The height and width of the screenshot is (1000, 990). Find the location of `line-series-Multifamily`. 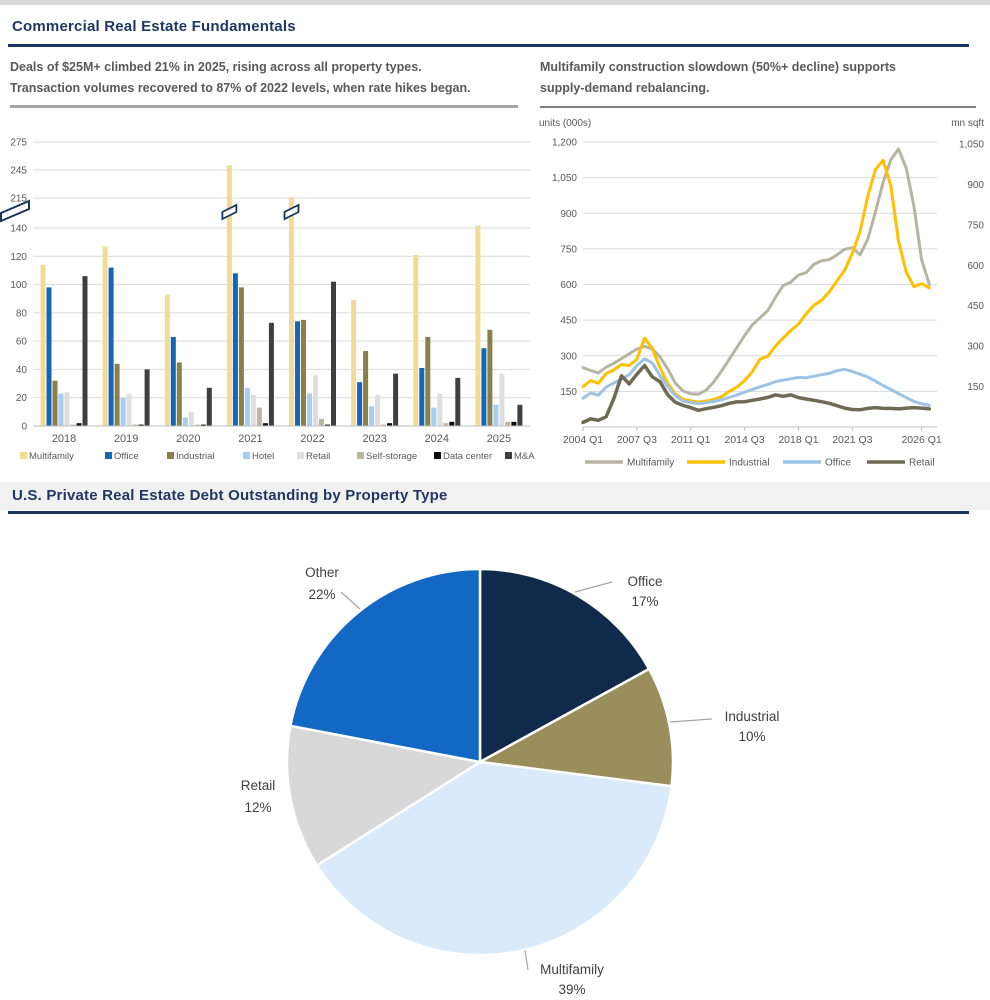

line-series-Multifamily is located at coordinates (756, 271).